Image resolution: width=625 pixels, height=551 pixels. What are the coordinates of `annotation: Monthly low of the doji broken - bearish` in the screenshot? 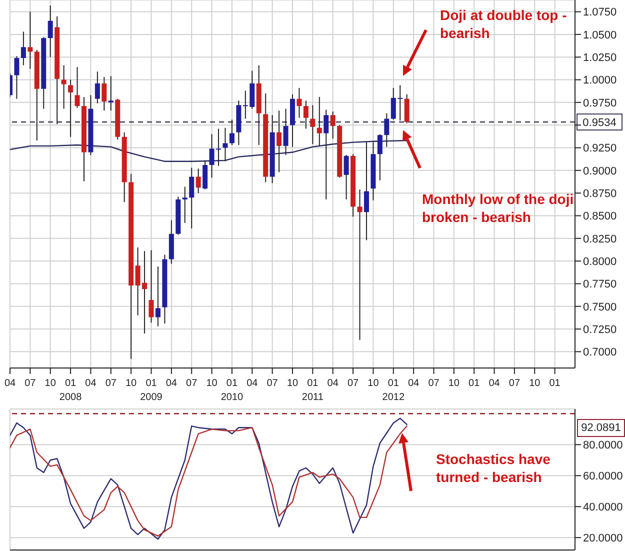 It's located at (498, 208).